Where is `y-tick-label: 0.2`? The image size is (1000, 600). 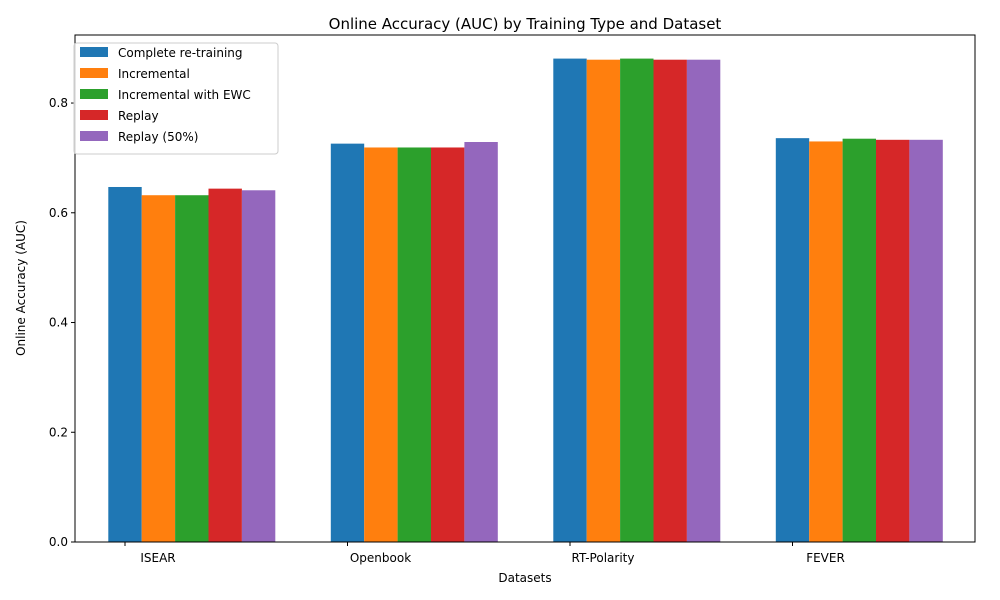 y-tick-label: 0.2 is located at coordinates (58, 432).